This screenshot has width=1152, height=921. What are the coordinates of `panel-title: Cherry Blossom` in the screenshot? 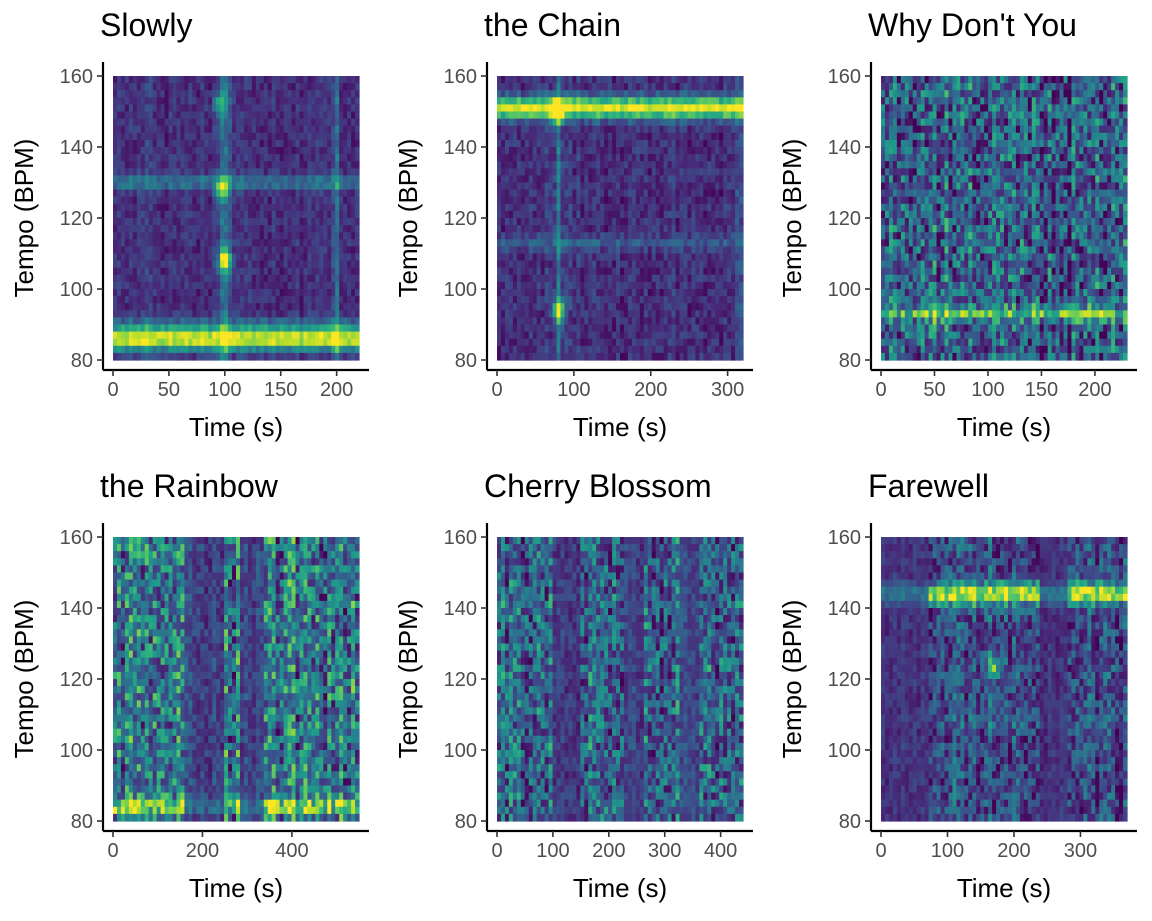 It's located at (598, 486).